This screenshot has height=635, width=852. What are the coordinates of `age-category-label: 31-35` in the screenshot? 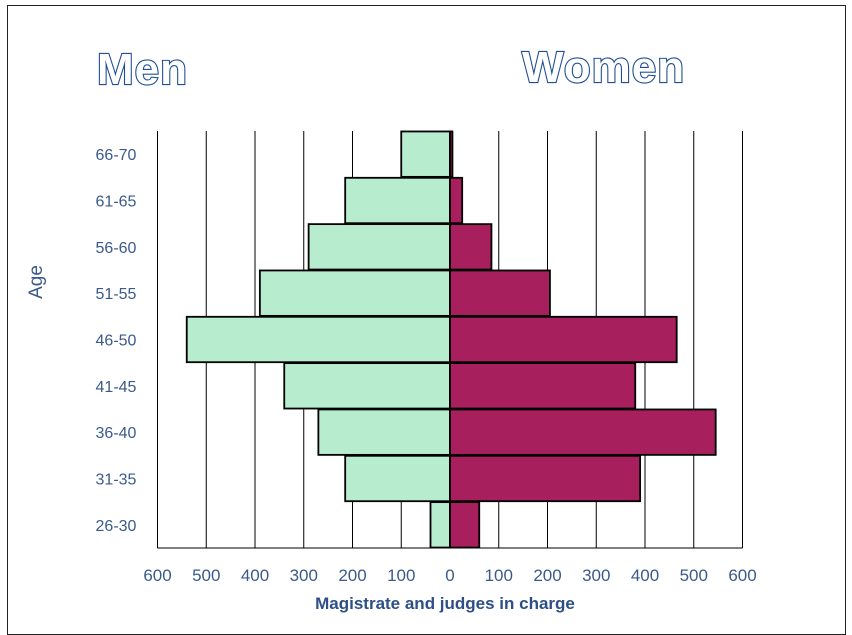 It's located at (116, 480).